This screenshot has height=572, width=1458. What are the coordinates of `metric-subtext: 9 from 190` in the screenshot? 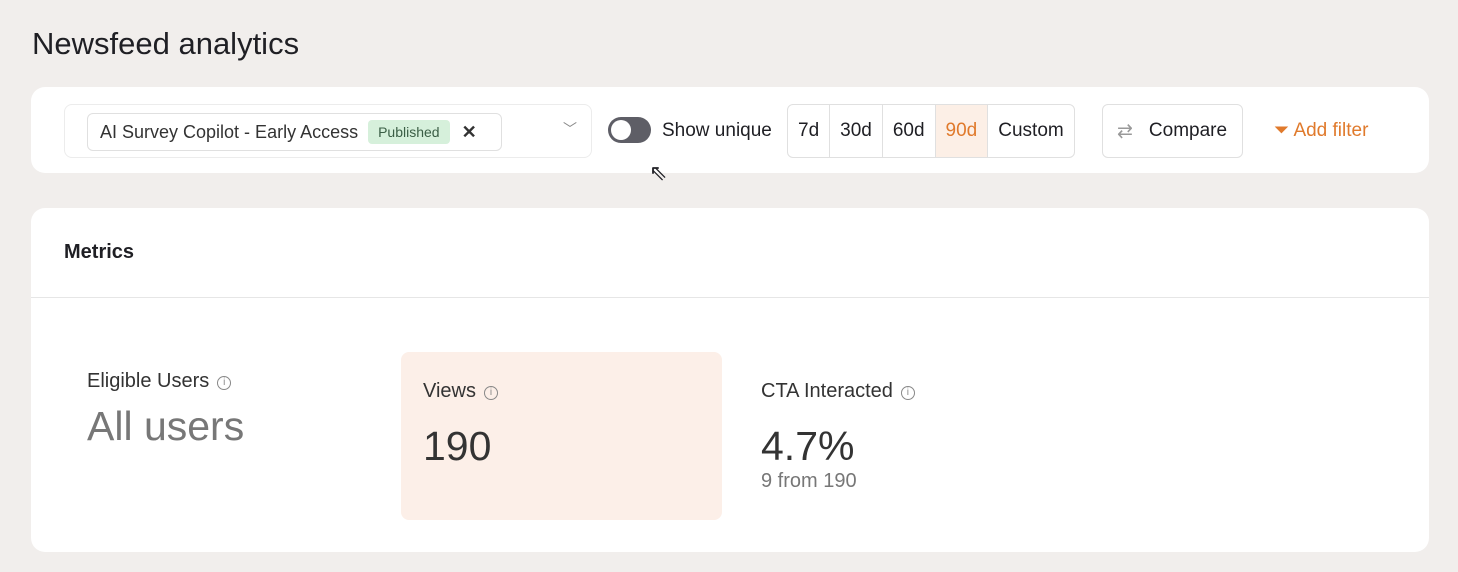 It's located at (809, 481).